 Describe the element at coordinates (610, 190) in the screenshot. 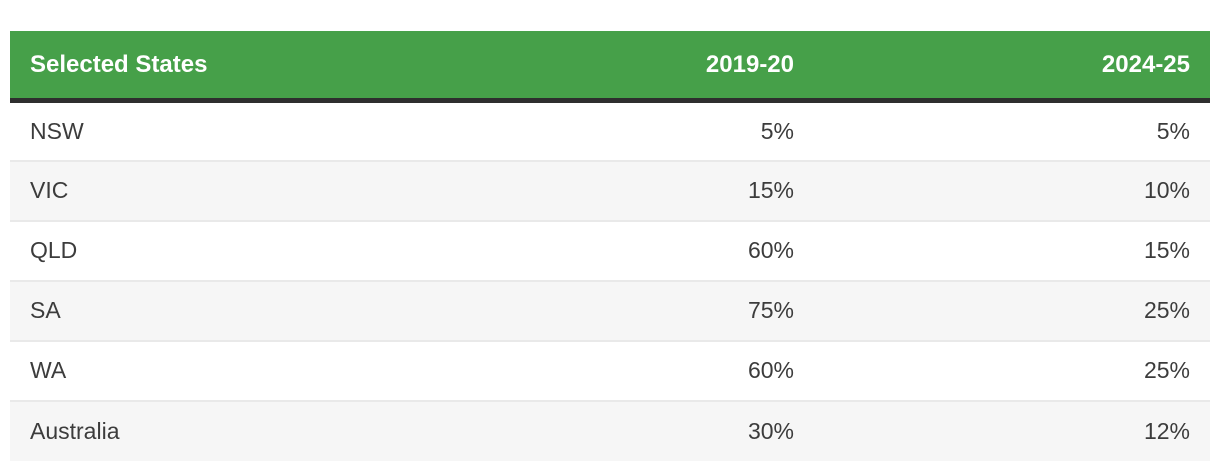

I see `table-row-vic: VIC 15% 10%` at that location.